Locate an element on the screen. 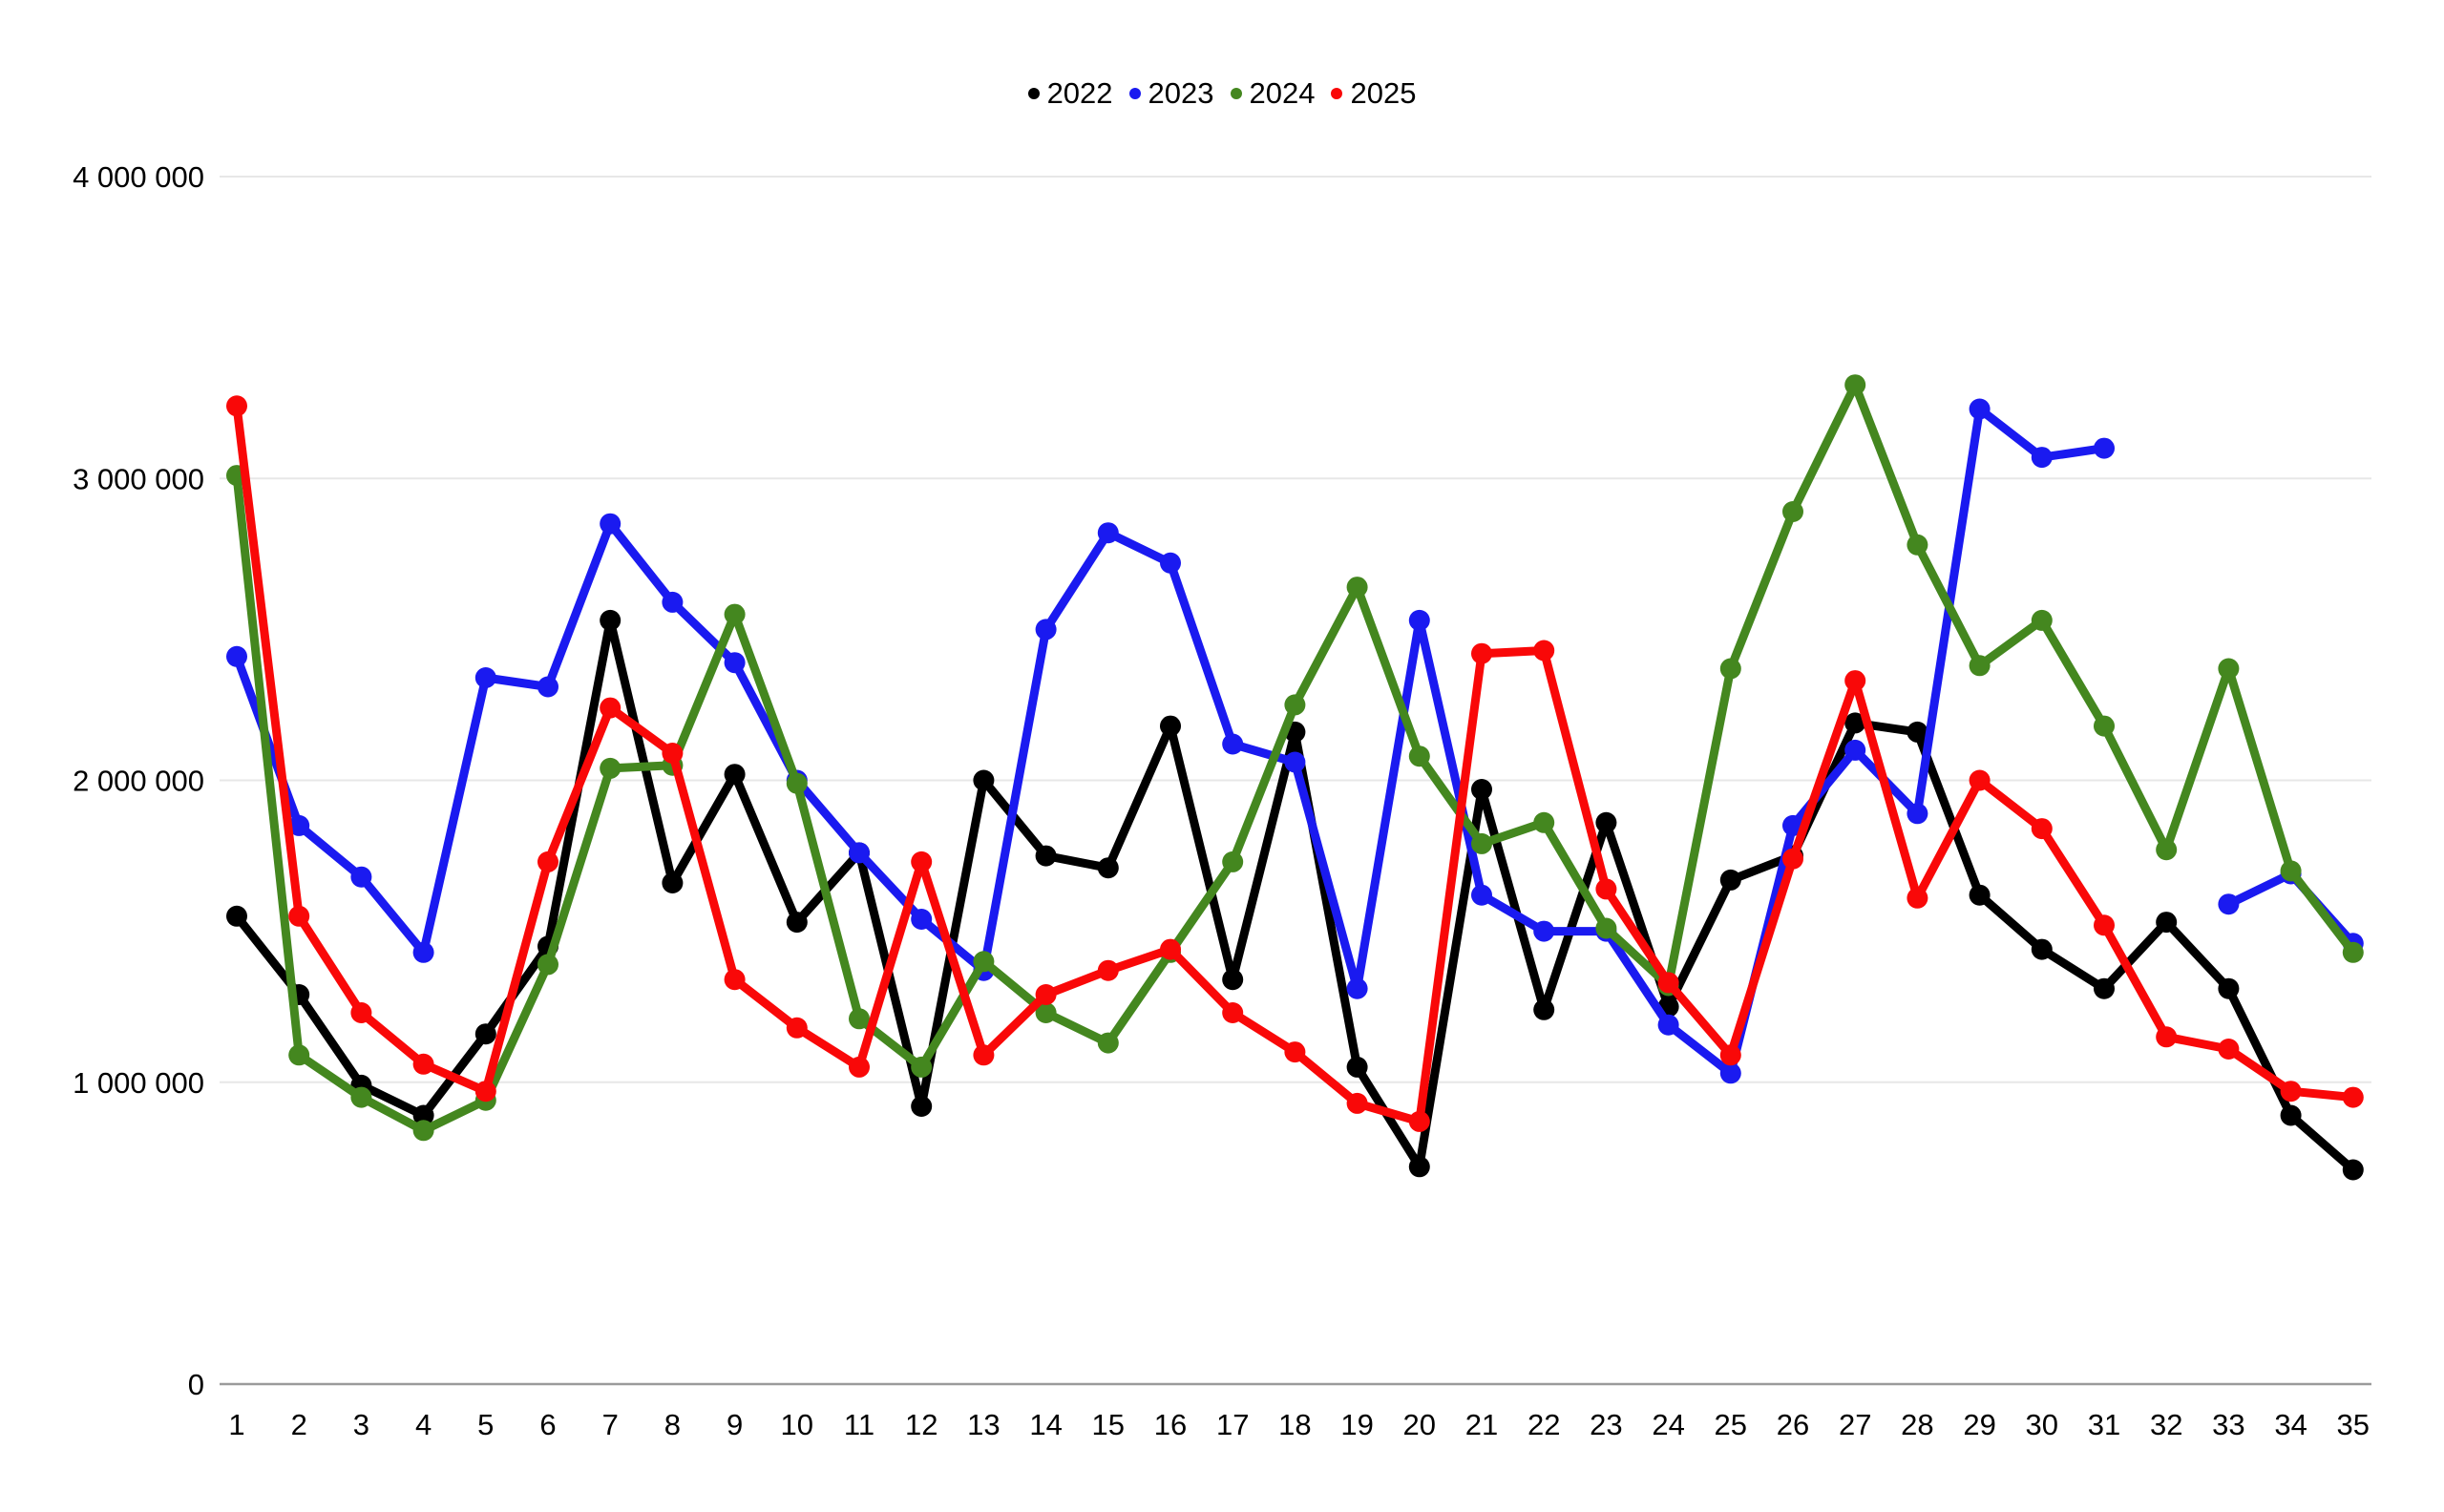  x-tick-label-27: 27 is located at coordinates (1855, 1425).